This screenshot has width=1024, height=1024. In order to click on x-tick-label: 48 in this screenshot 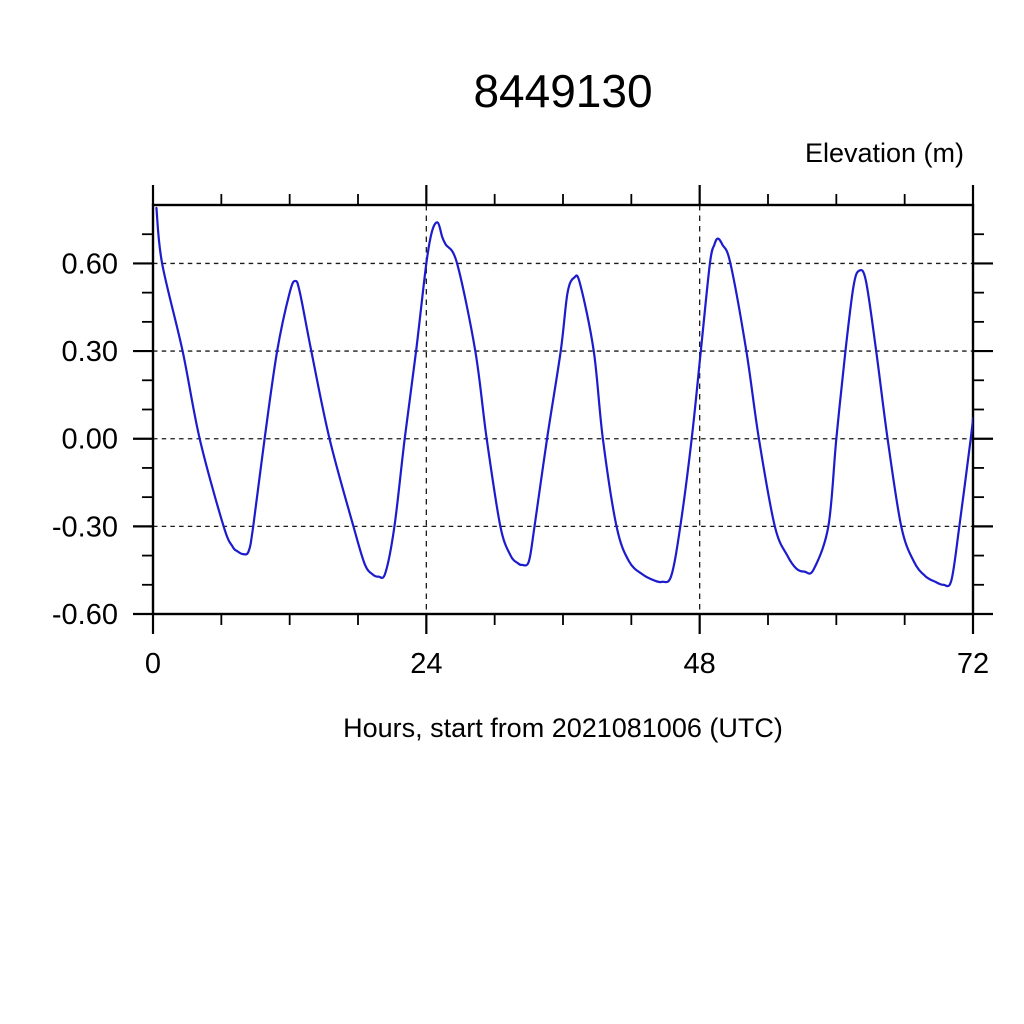, I will do `click(700, 664)`.